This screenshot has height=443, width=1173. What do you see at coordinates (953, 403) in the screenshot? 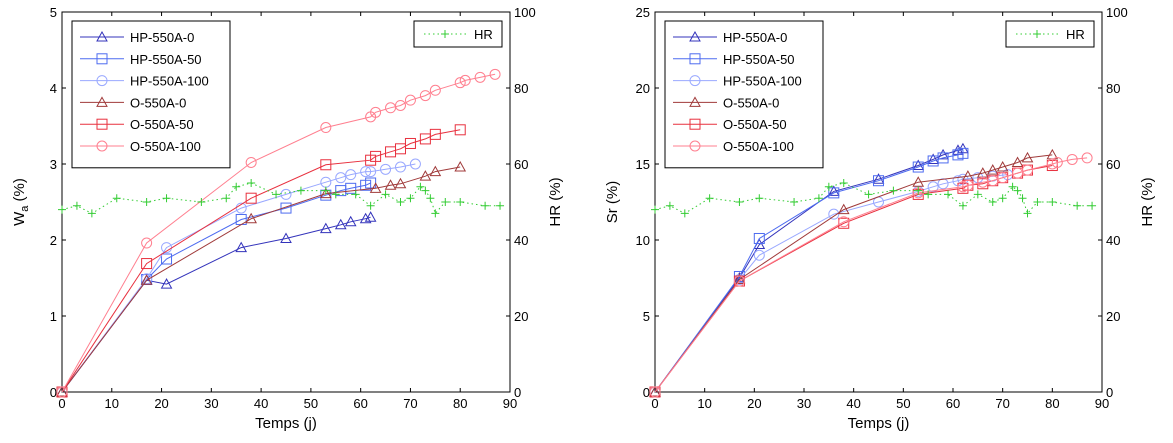
I see `x-tick-label: 60` at bounding box center [953, 403].